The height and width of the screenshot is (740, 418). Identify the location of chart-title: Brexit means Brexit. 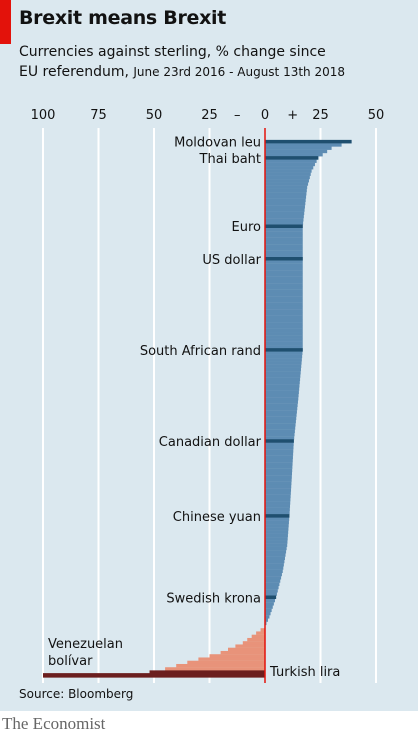
(123, 18).